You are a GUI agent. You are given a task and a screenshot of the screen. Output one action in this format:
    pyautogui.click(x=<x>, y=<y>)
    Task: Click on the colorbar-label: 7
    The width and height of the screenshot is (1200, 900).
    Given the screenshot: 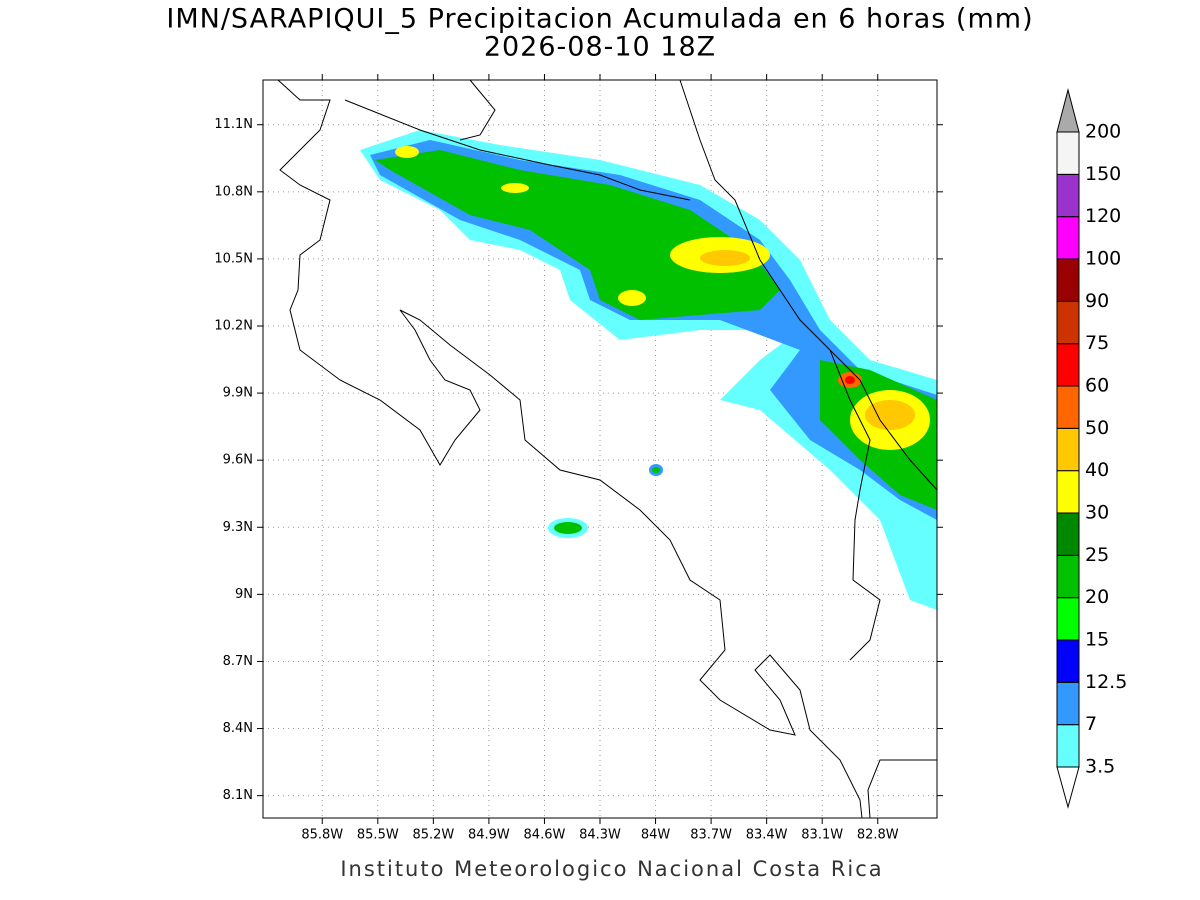 What is the action you would take?
    pyautogui.click(x=1091, y=724)
    